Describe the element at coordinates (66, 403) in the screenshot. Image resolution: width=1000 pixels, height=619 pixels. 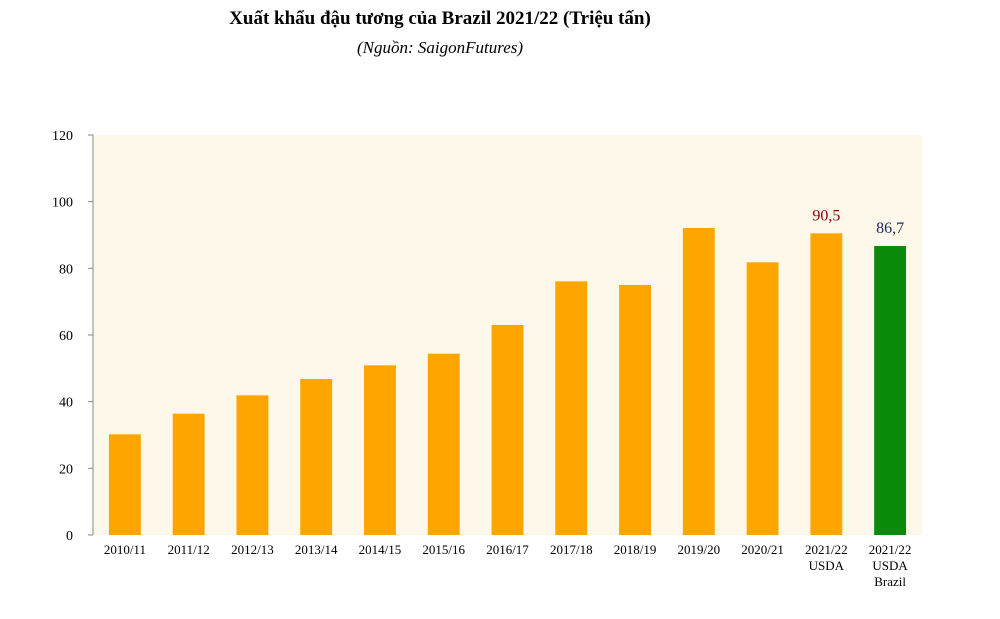
I see `y-tick-label: 40` at that location.